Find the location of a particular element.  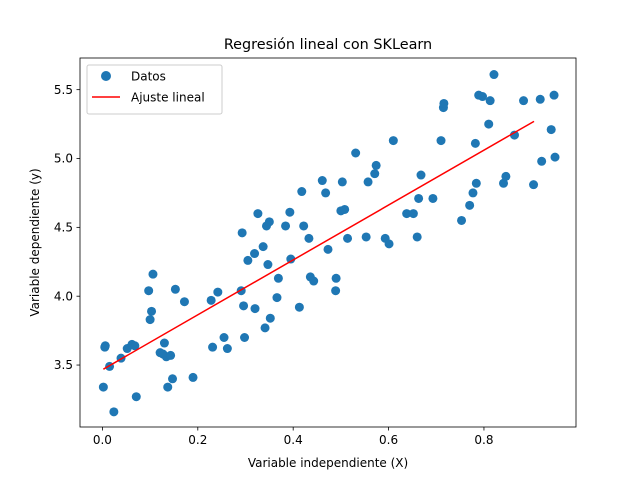

x-tick-label: 0.4 is located at coordinates (293, 440).